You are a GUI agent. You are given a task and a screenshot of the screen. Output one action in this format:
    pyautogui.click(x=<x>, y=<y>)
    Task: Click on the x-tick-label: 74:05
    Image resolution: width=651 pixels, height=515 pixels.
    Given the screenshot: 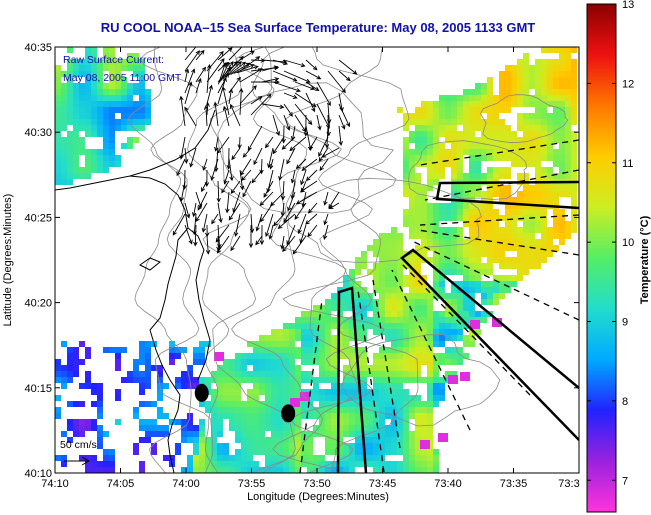 What is the action you would take?
    pyautogui.click(x=121, y=484)
    